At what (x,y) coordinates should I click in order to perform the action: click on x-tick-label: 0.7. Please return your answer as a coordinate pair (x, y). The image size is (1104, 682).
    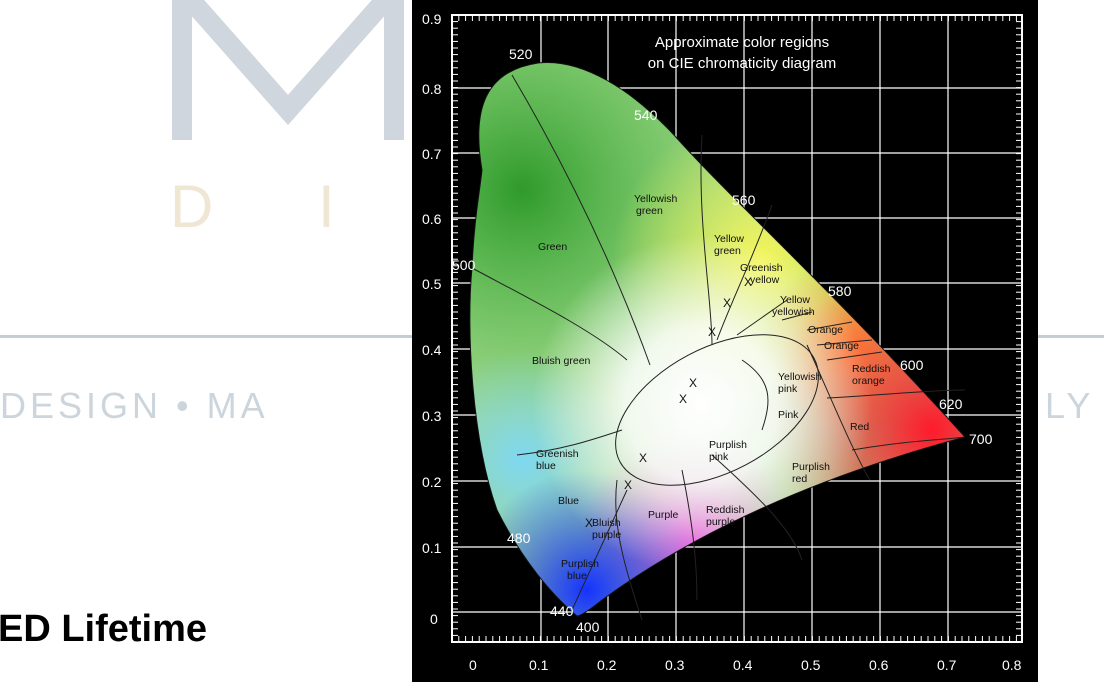
    Looking at the image, I should click on (947, 665).